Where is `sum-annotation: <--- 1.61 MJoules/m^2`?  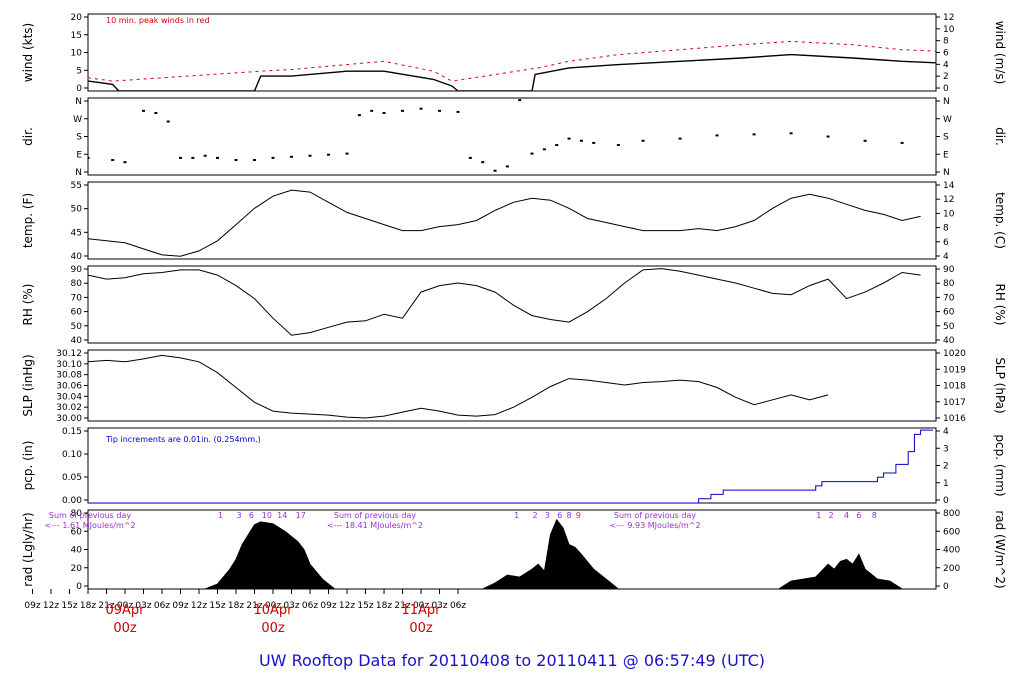
sum-annotation: <--- 1.61 MJoules/m^2 is located at coordinates (89, 525).